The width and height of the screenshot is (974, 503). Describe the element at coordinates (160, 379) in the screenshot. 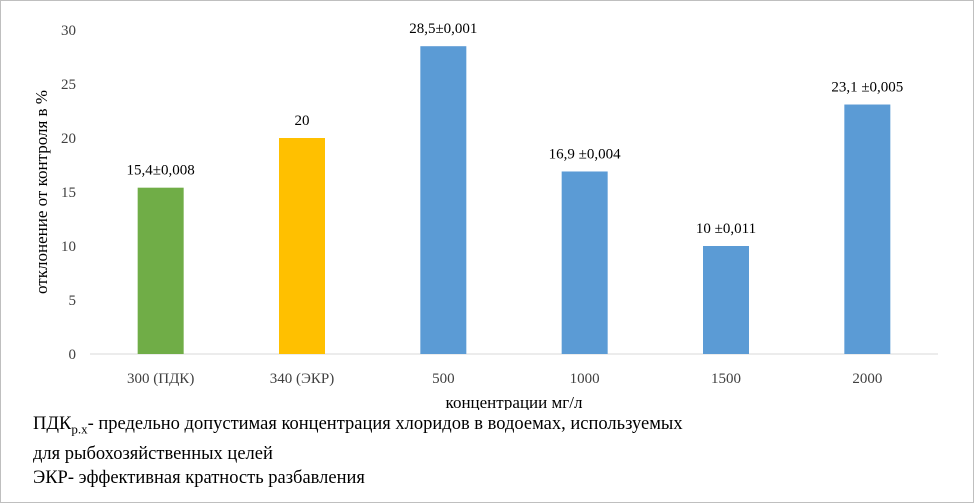

I see `x-tick-label: 300 (ПДК)` at that location.